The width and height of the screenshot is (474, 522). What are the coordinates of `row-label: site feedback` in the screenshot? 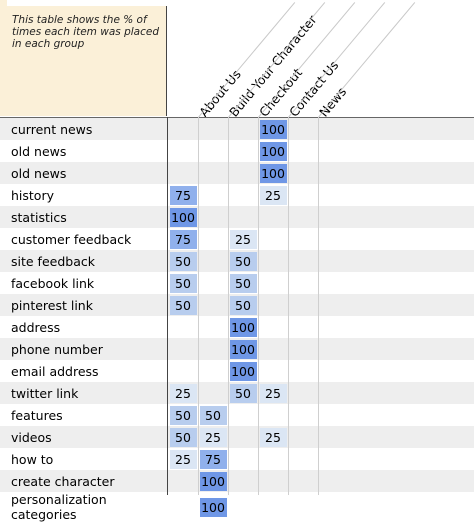 It's located at (84, 261).